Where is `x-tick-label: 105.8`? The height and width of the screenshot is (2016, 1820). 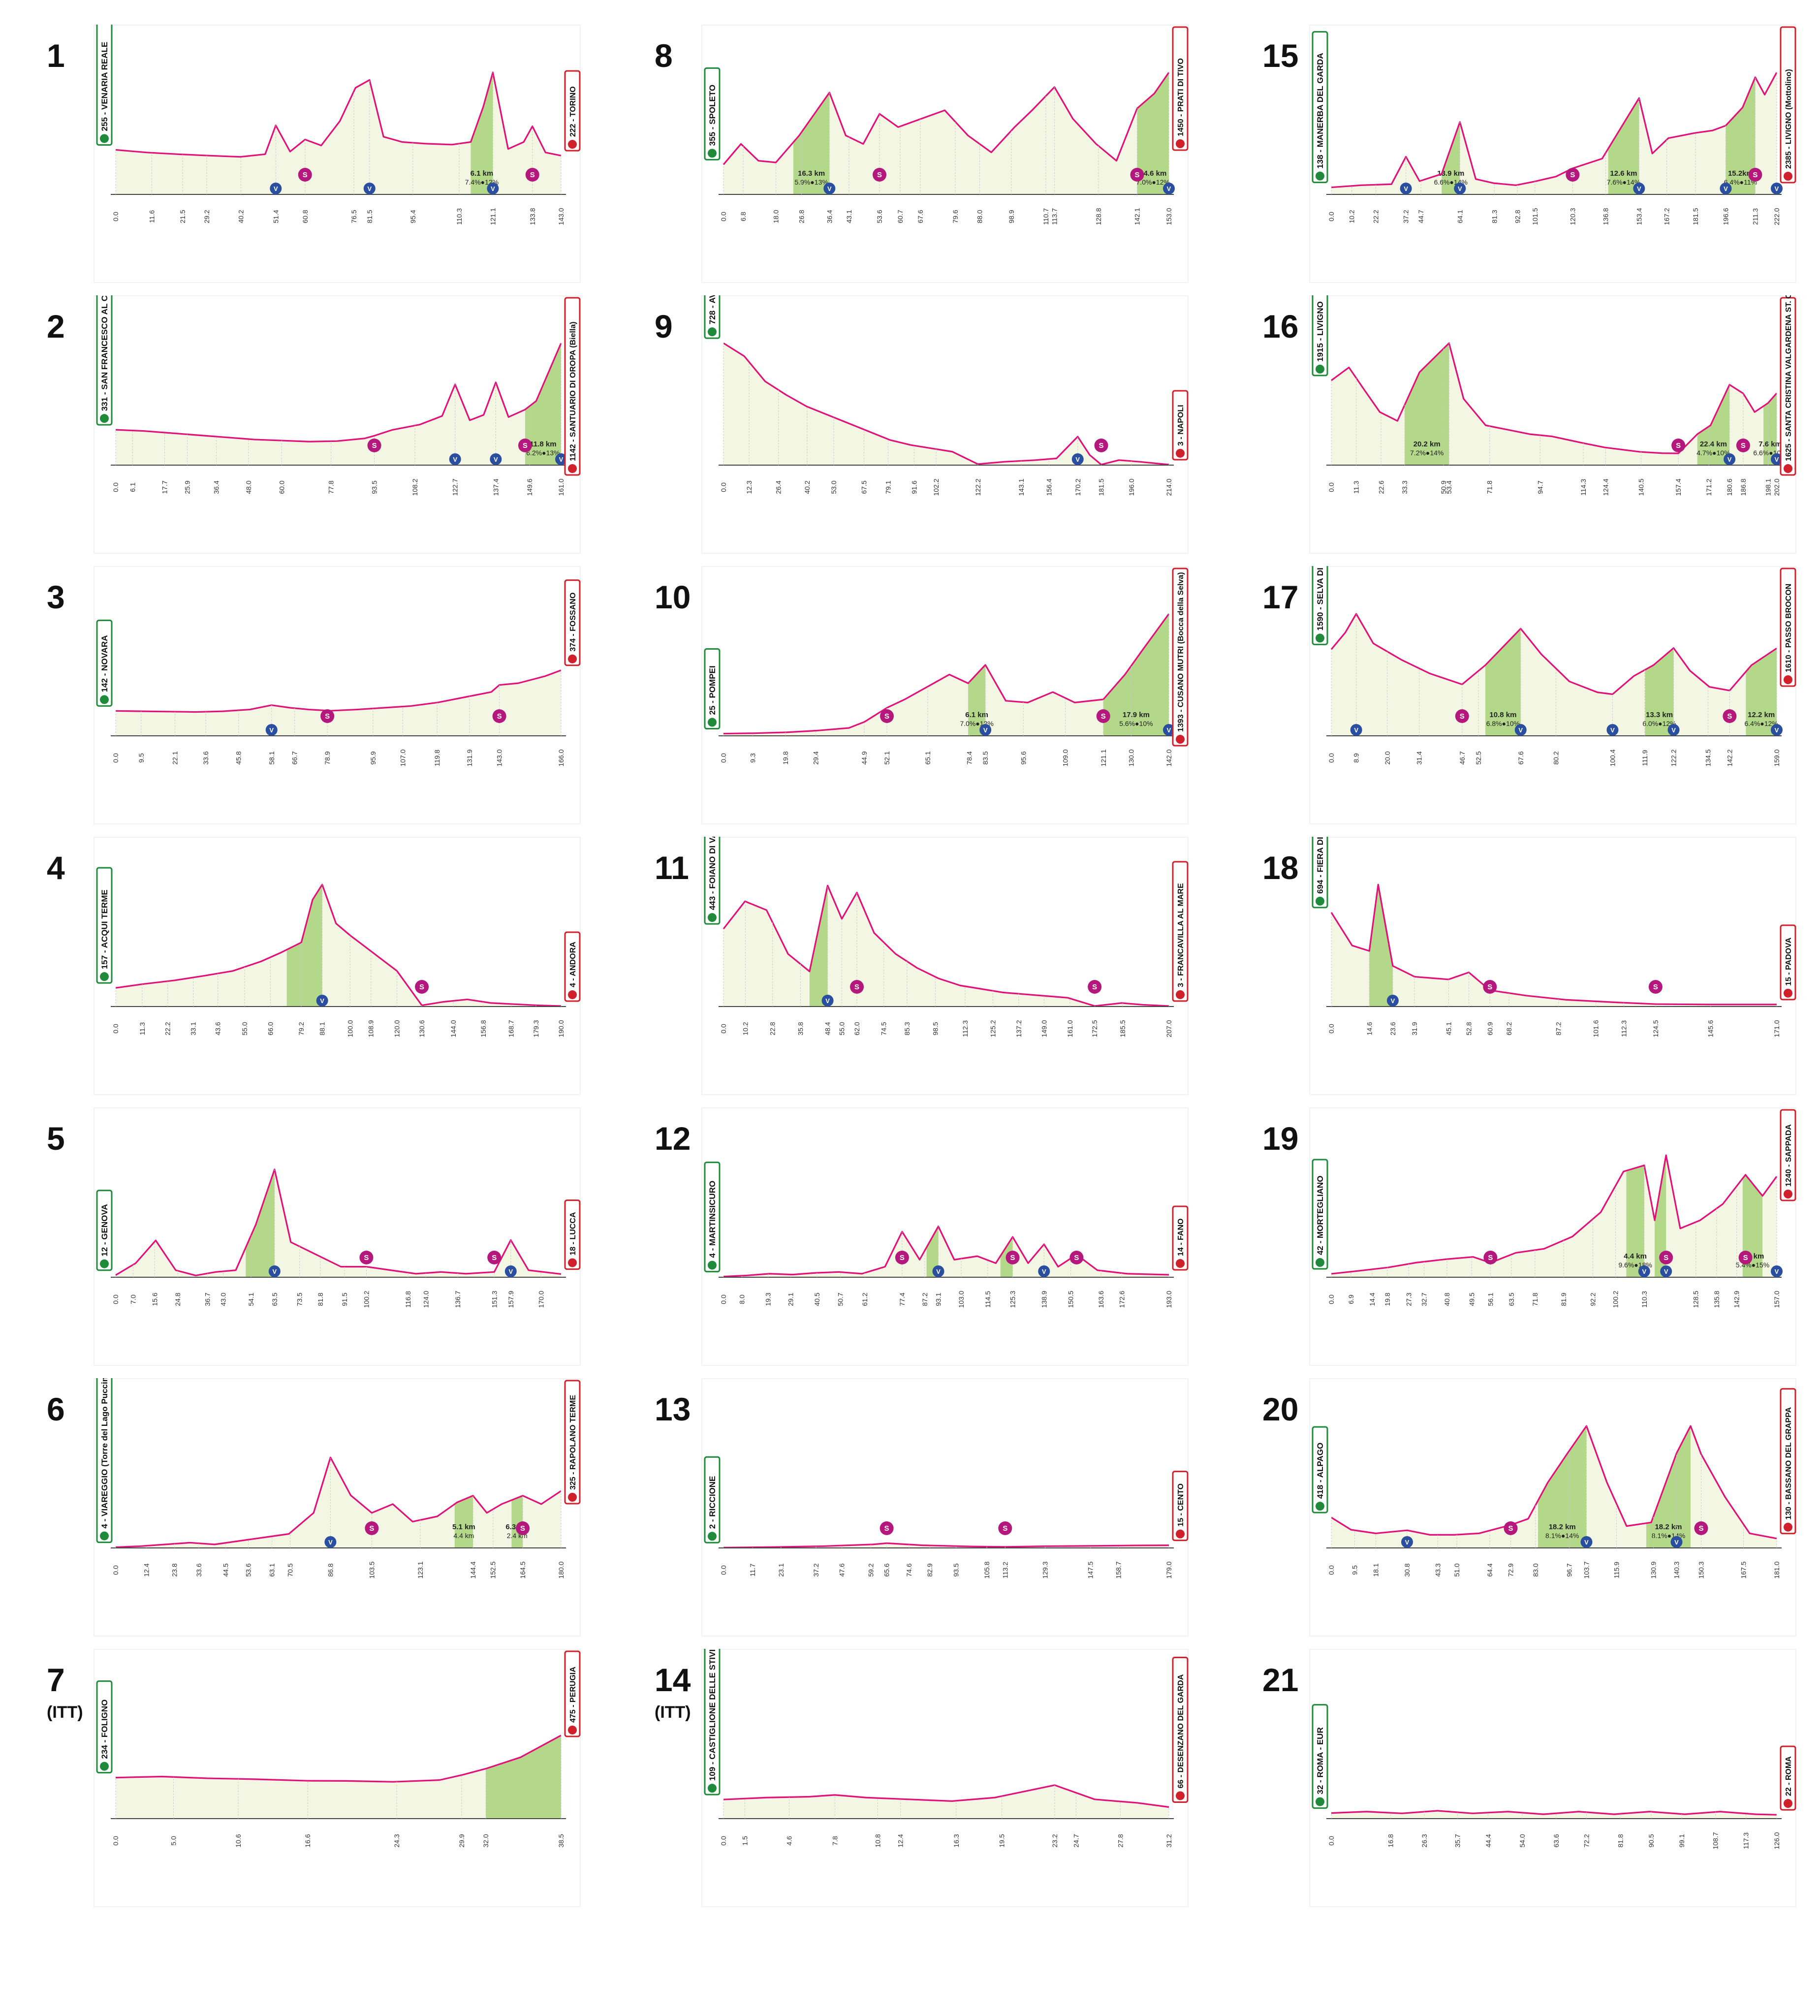
x-tick-label: 105.8 is located at coordinates (987, 1569).